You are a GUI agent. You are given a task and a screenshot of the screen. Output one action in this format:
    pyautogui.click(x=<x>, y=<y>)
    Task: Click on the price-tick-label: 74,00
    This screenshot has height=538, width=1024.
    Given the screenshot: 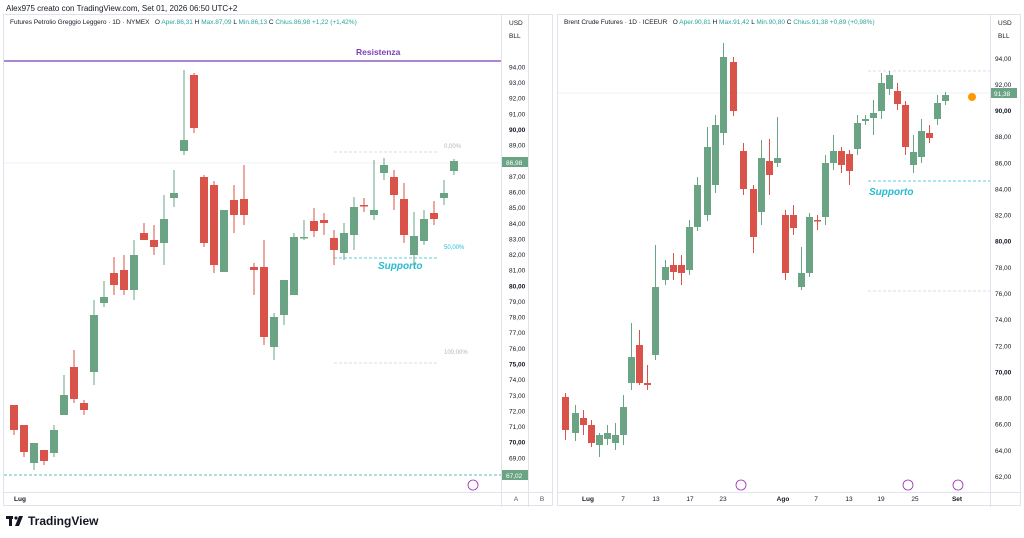 What is the action you would take?
    pyautogui.click(x=517, y=380)
    